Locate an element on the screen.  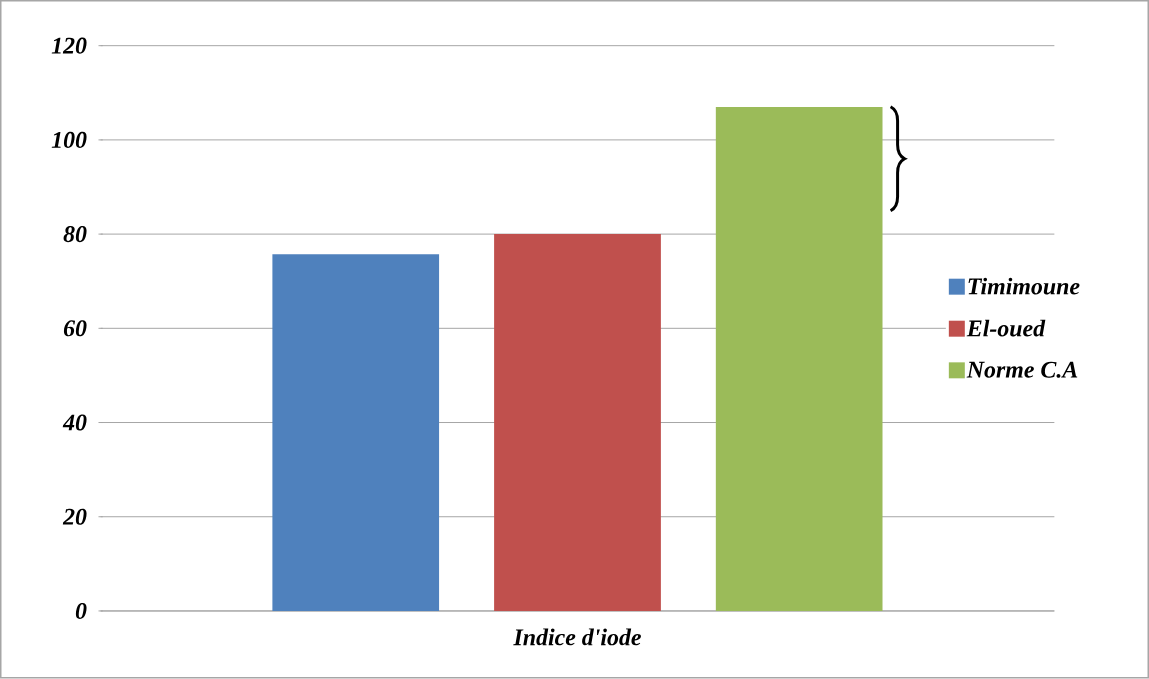
legend-label: El-oued is located at coordinates (1006, 328).